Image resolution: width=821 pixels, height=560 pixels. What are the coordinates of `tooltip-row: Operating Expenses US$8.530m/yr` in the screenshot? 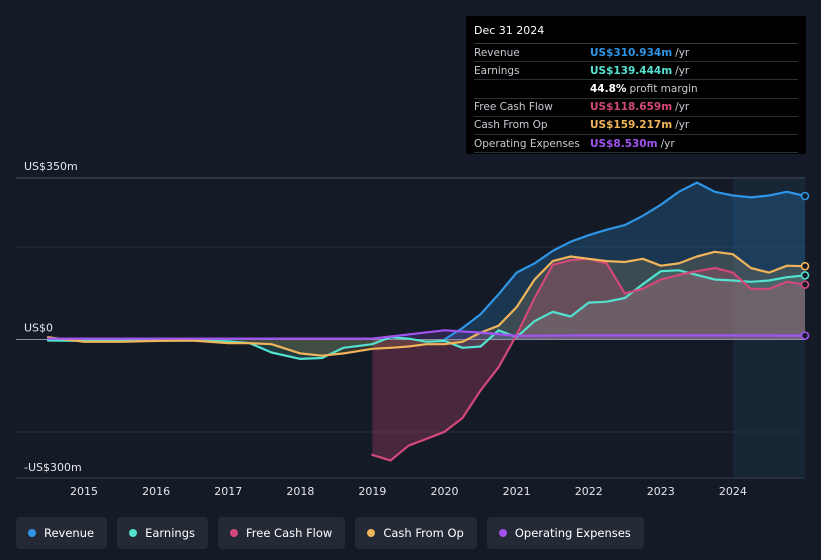 It's located at (636, 144).